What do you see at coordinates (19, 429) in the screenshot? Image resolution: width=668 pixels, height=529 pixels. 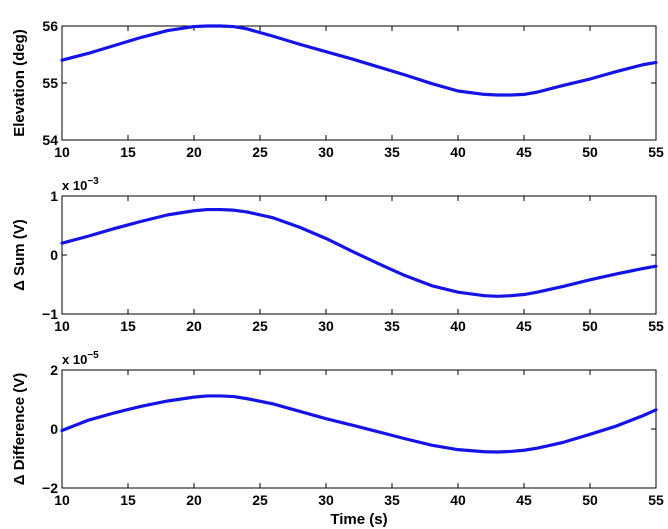 I see `delta-difference-y-axis-label: Δ Difference (V)` at bounding box center [19, 429].